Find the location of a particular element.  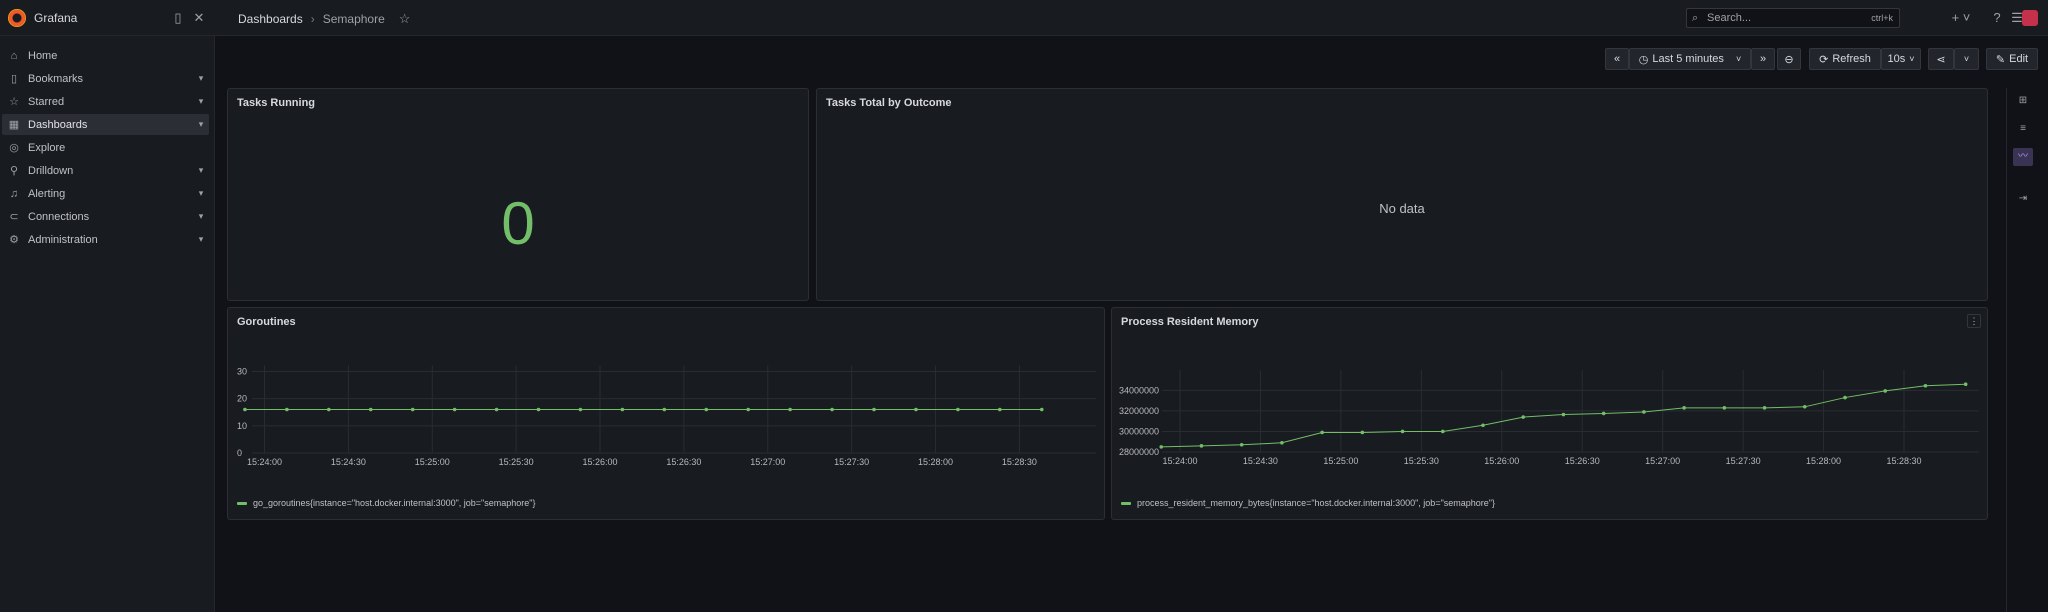

sidebar-item-bookmarks: ▯ Bookmarks ▾ is located at coordinates (105, 78).